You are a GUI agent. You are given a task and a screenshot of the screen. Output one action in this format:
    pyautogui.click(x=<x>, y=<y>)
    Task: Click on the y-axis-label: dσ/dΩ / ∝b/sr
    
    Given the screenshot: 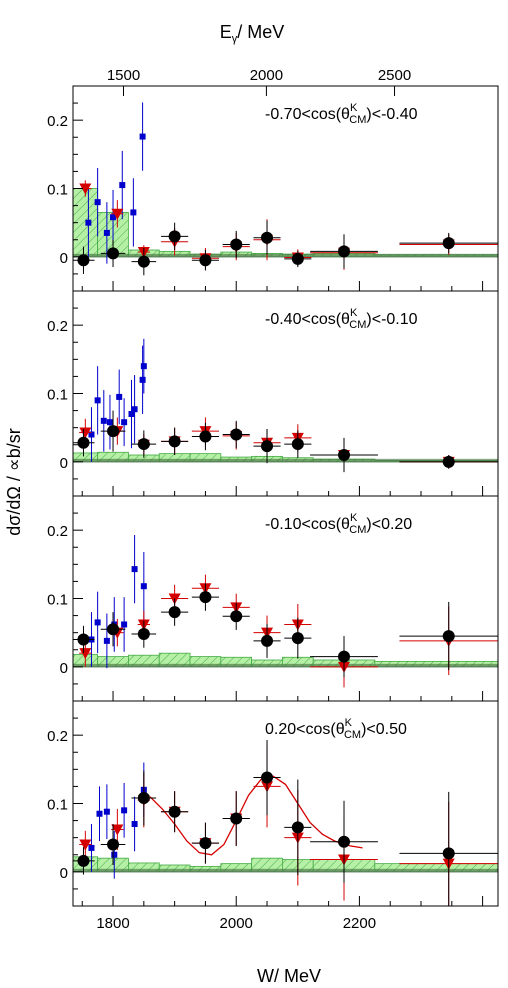 What is the action you would take?
    pyautogui.click(x=14, y=481)
    